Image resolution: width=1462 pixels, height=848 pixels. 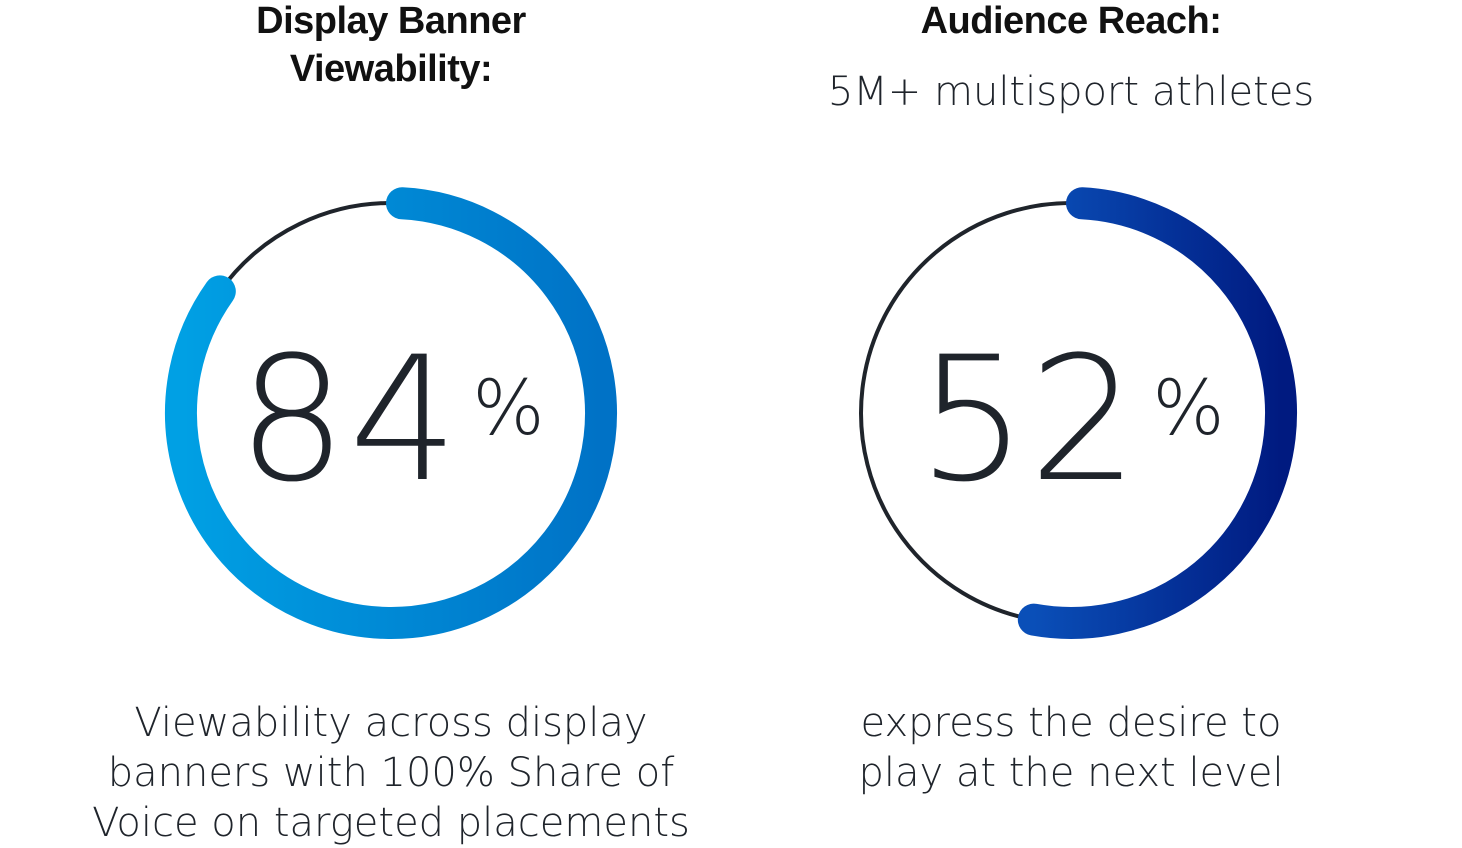 I want to click on stat-title: Audience Reach:, so click(x=1071, y=22).